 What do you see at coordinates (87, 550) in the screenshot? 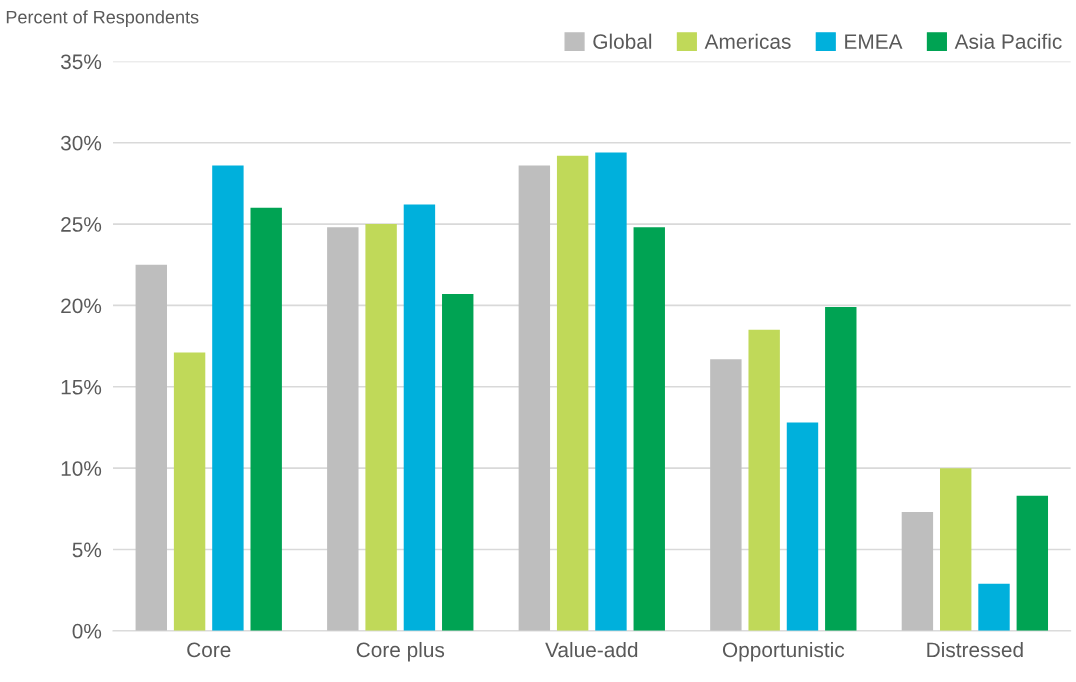
I see `y-tick-label: 5%` at bounding box center [87, 550].